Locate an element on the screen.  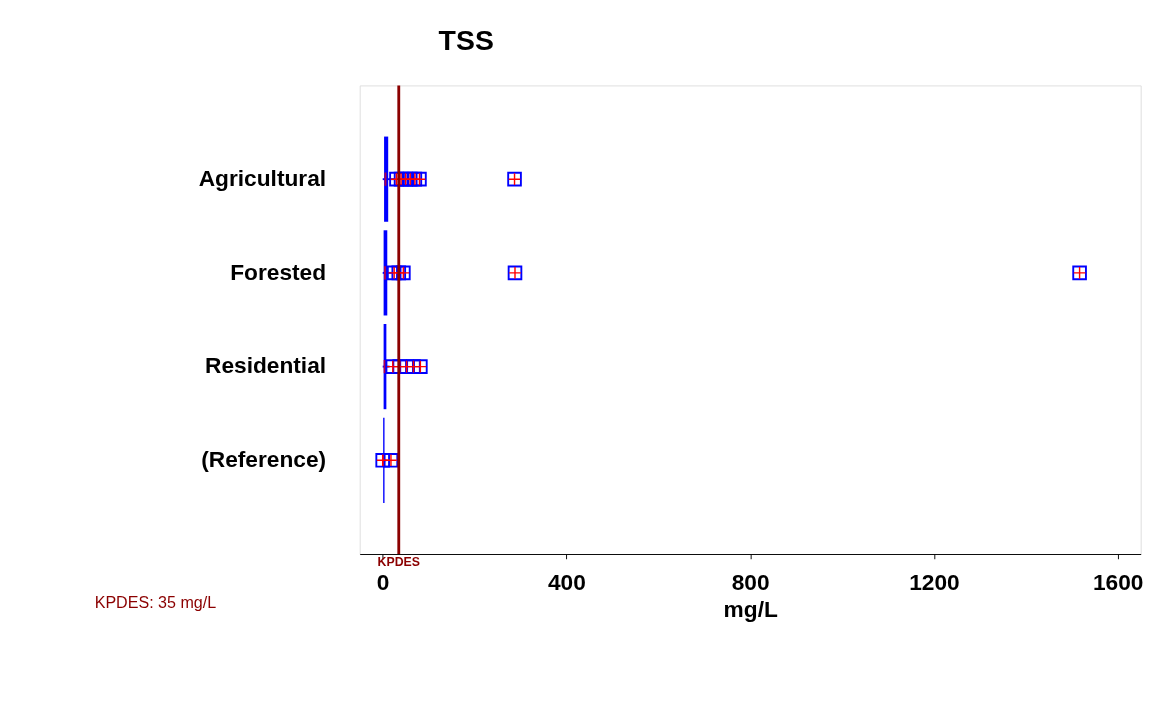
x-tick-label: 0 is located at coordinates (383, 582).